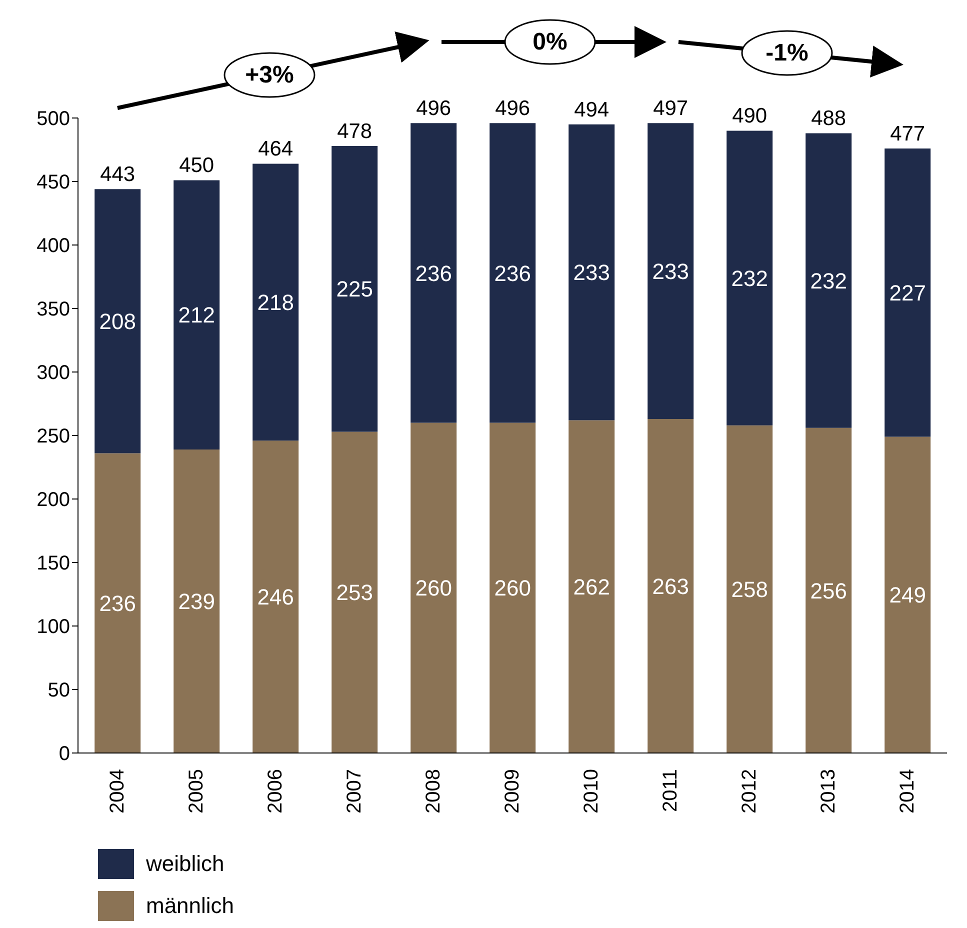 Image resolution: width=967 pixels, height=928 pixels. I want to click on legend-label: weiblich, so click(185, 864).